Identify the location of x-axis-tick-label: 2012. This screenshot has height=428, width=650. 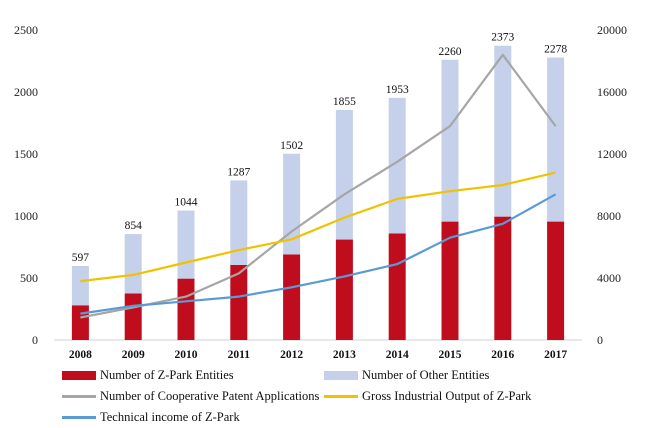
(291, 355).